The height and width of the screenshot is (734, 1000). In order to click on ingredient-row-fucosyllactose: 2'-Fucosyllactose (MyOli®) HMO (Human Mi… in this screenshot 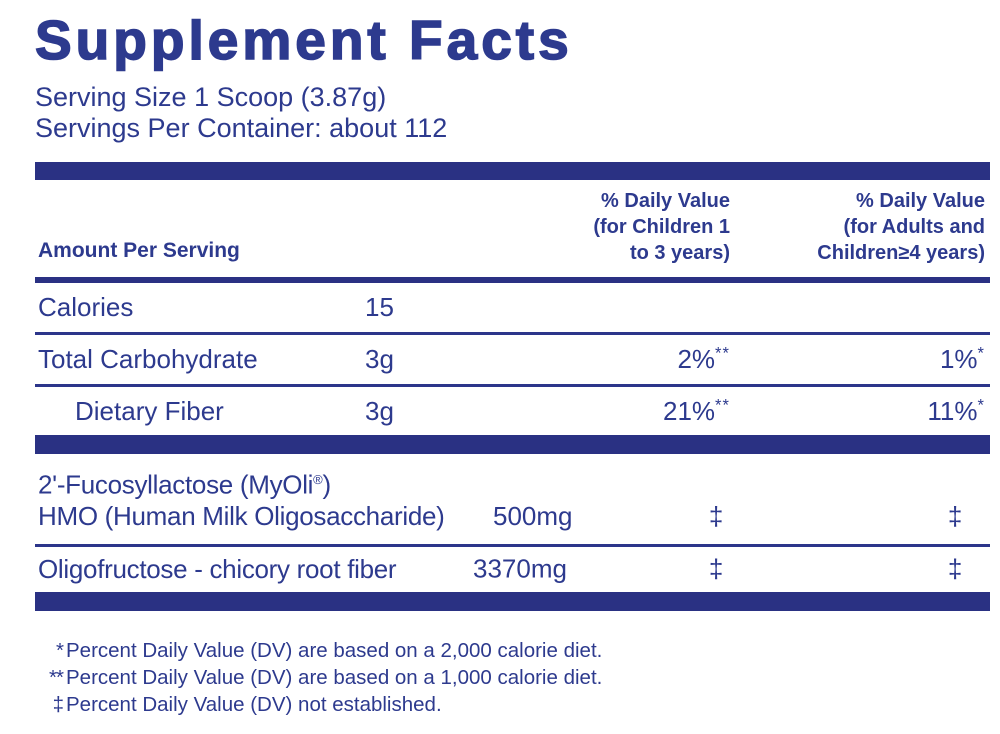, I will do `click(512, 500)`.